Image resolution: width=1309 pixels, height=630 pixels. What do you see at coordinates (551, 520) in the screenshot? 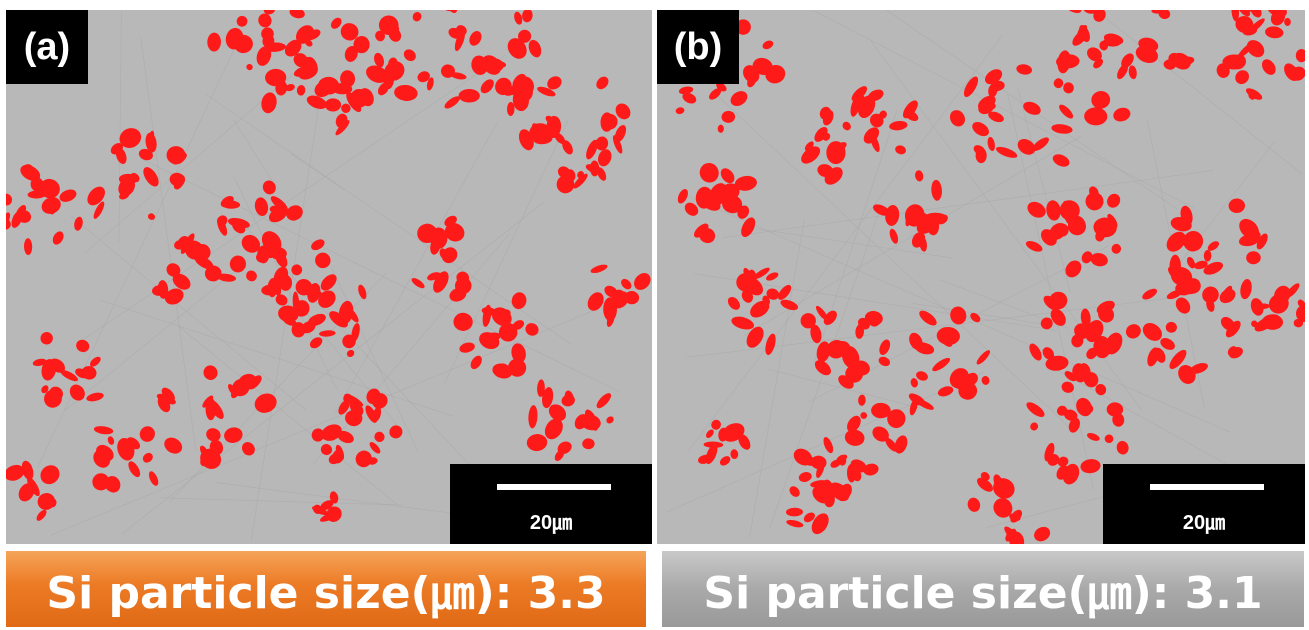
I see `scale-bar-text-a: 20㎛` at bounding box center [551, 520].